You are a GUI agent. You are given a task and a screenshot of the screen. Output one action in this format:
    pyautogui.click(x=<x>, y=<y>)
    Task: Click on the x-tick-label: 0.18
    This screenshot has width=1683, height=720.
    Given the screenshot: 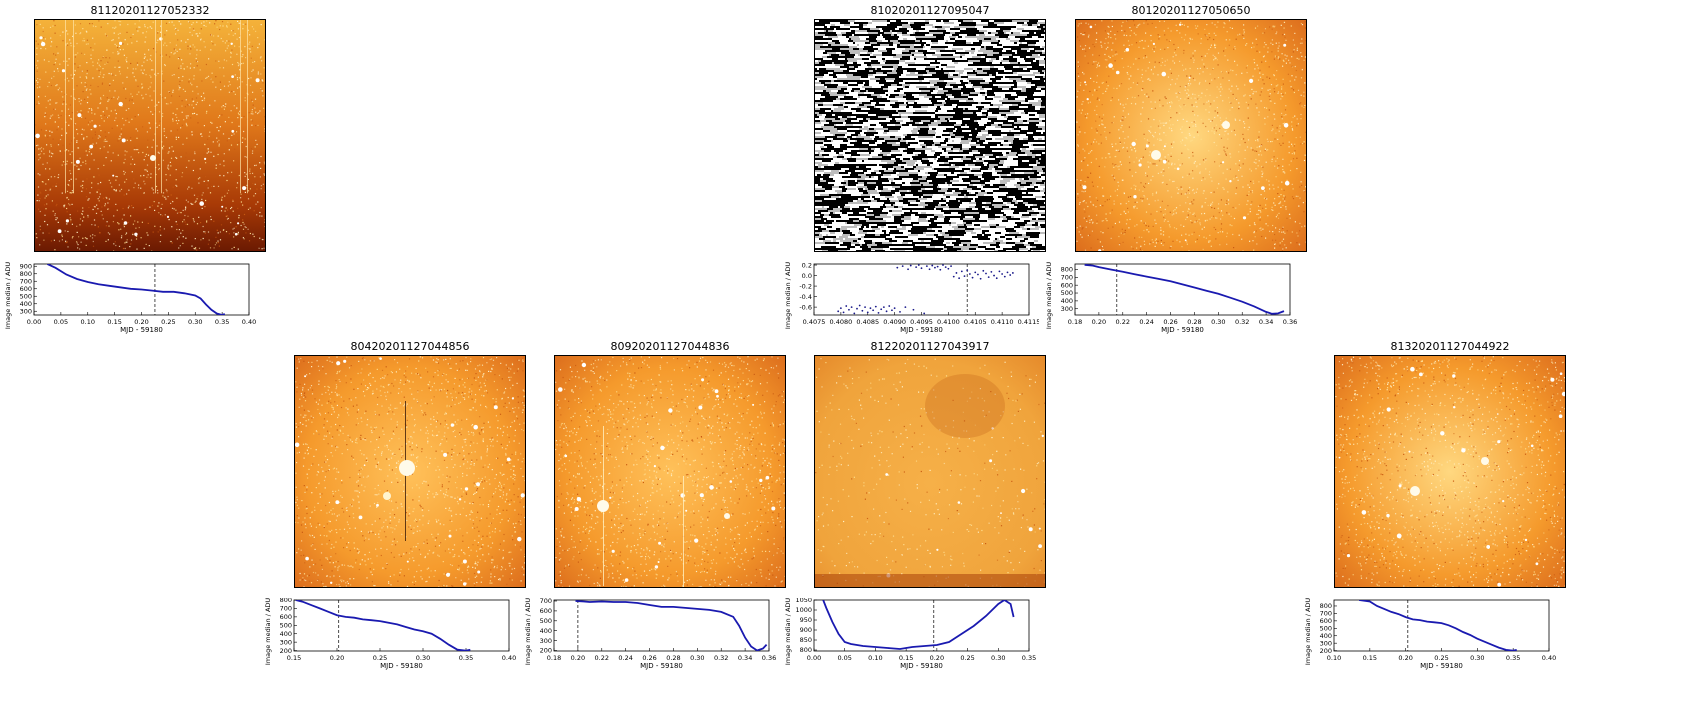 What is the action you would take?
    pyautogui.click(x=1075, y=322)
    